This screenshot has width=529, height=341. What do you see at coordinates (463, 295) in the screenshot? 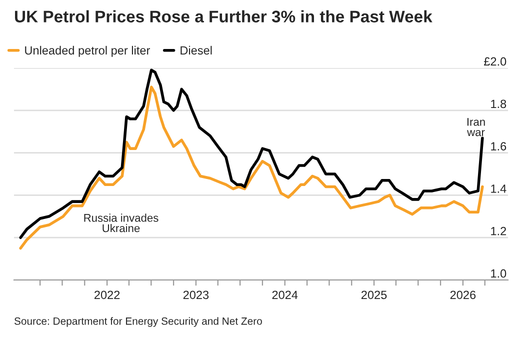
I see `x-tick-label: 2026` at bounding box center [463, 295].